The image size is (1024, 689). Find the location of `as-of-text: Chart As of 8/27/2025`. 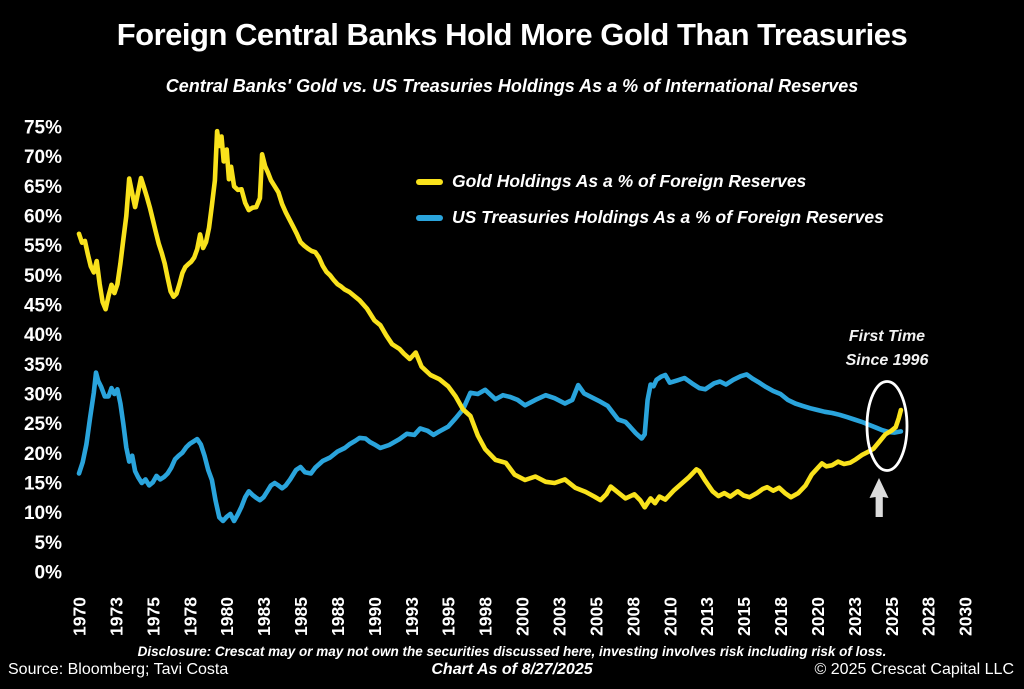

as-of-text: Chart As of 8/27/2025 is located at coordinates (512, 669).